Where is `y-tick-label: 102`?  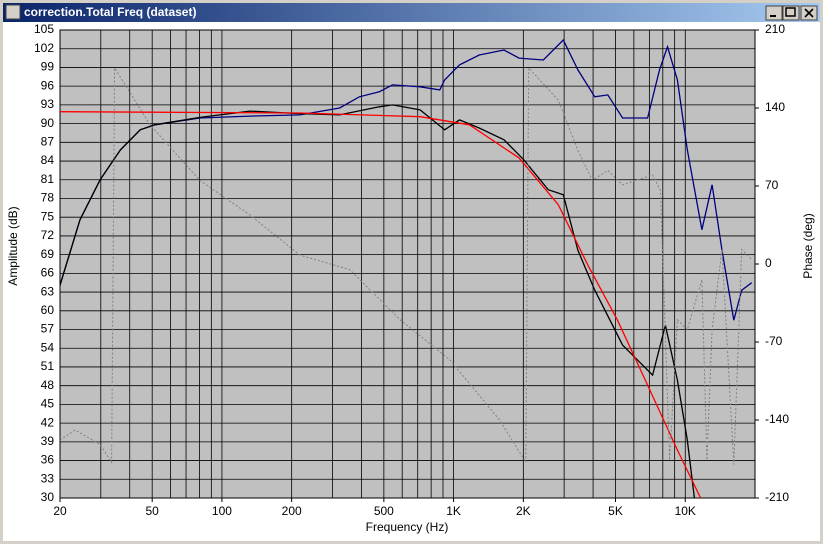 y-tick-label: 102 is located at coordinates (44, 48).